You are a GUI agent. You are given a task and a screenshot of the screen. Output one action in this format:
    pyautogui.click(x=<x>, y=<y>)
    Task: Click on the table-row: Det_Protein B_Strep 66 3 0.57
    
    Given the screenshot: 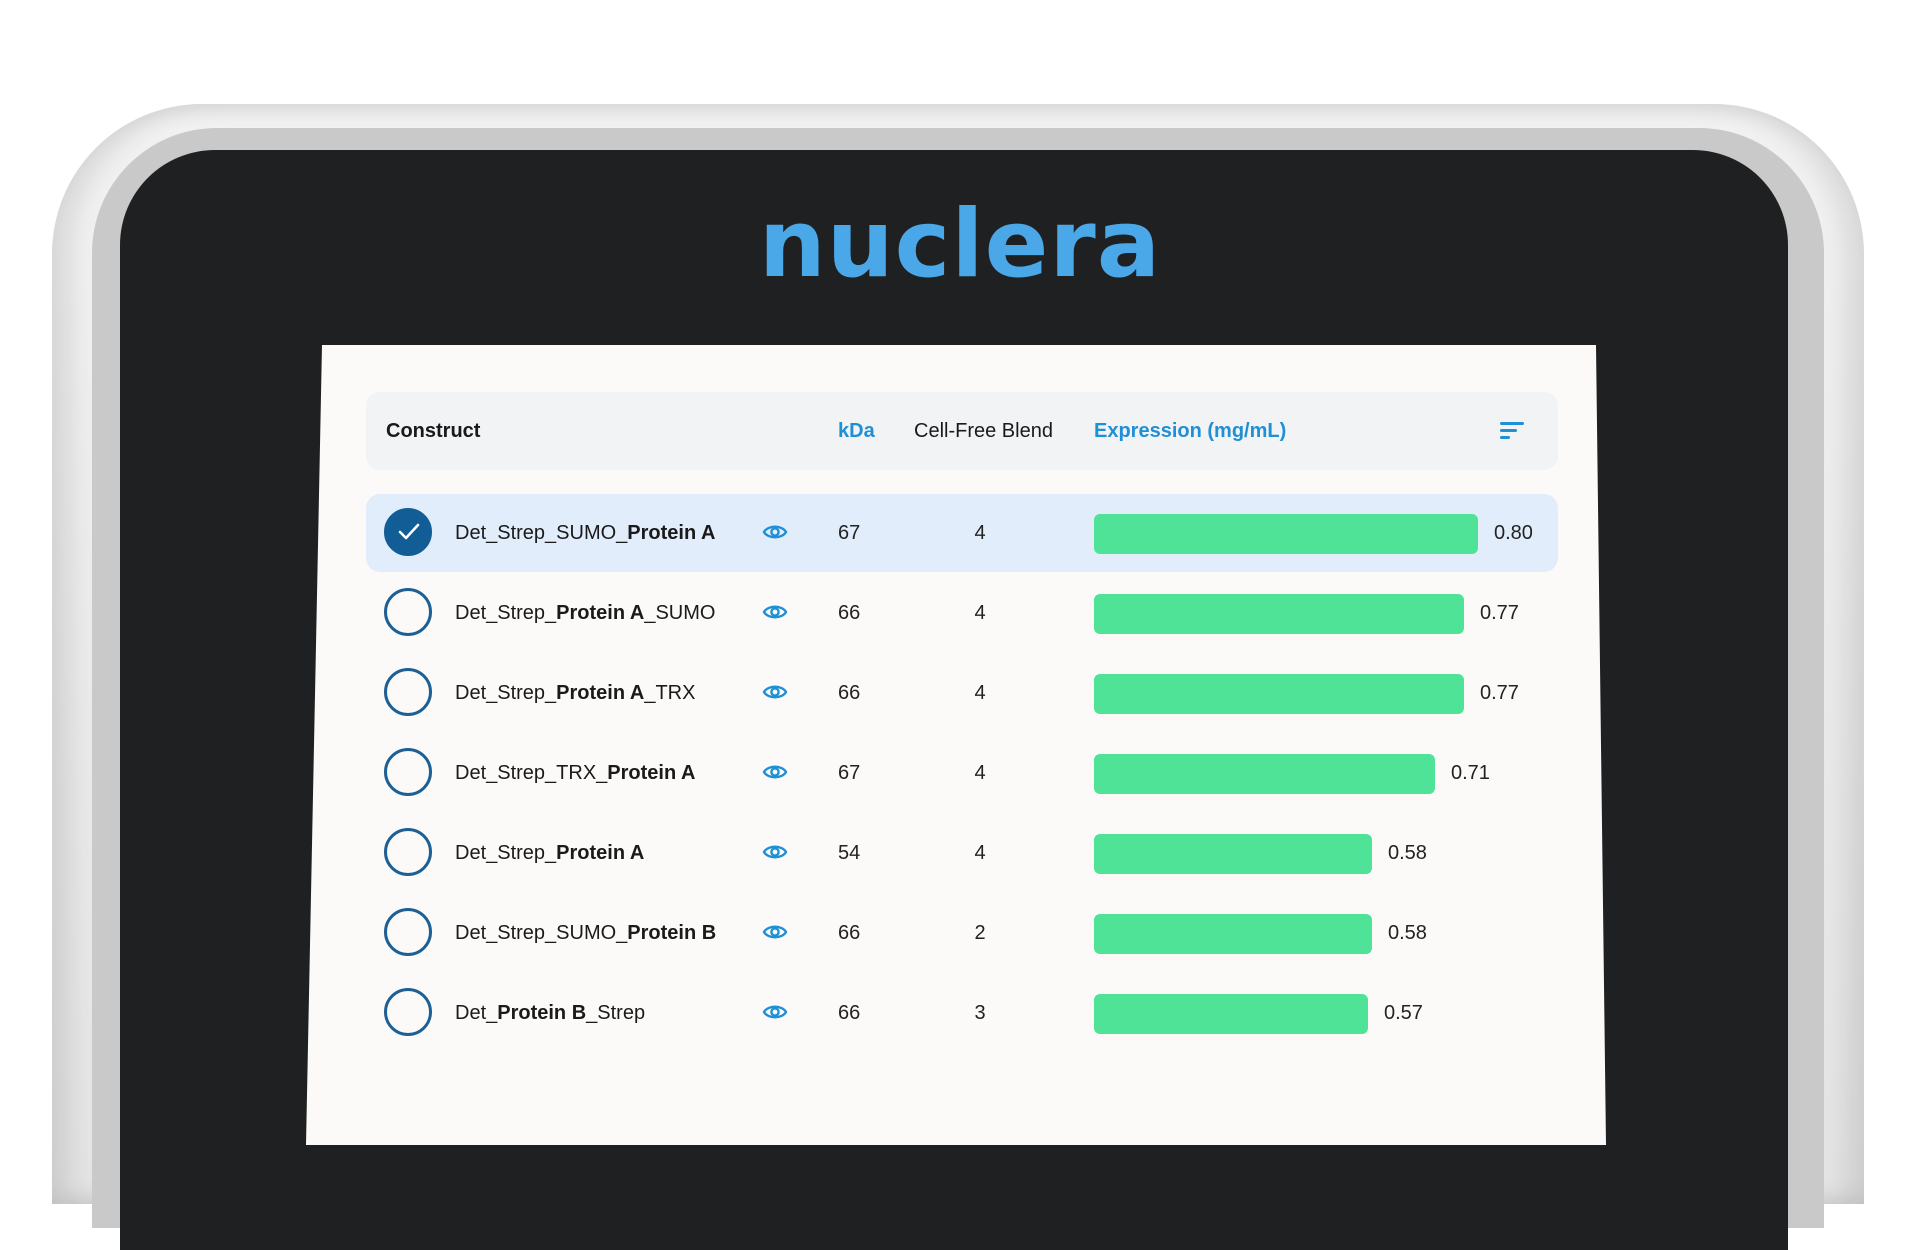 What is the action you would take?
    pyautogui.click(x=962, y=1013)
    